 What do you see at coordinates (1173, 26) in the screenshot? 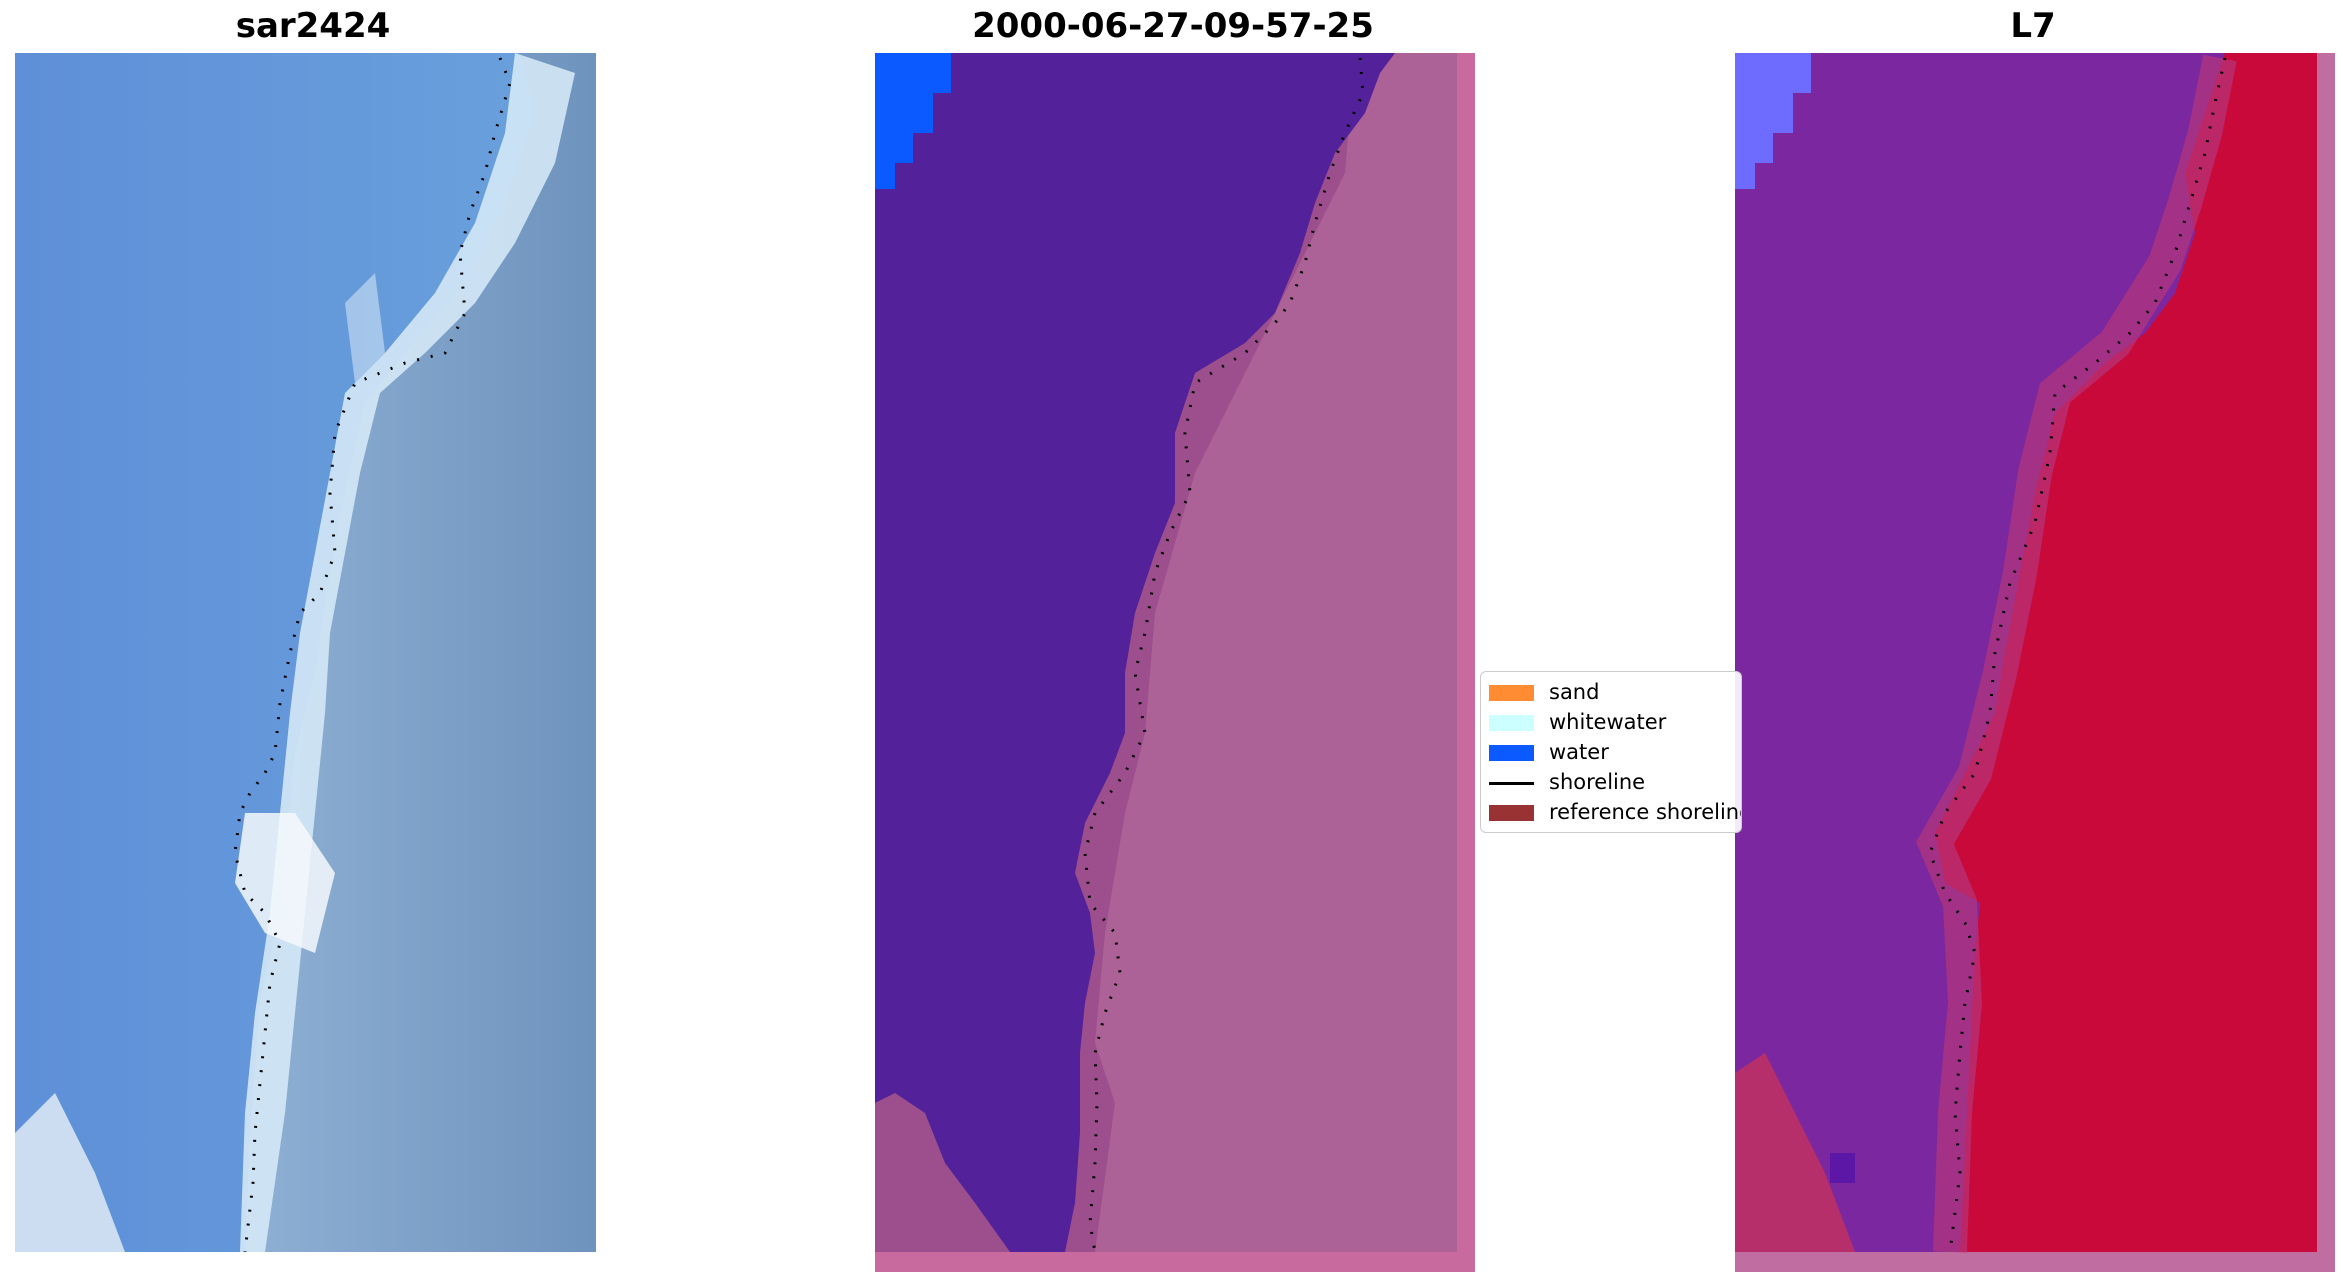
I see `panel-title-classified: 2000-06-27-09-57-25` at bounding box center [1173, 26].